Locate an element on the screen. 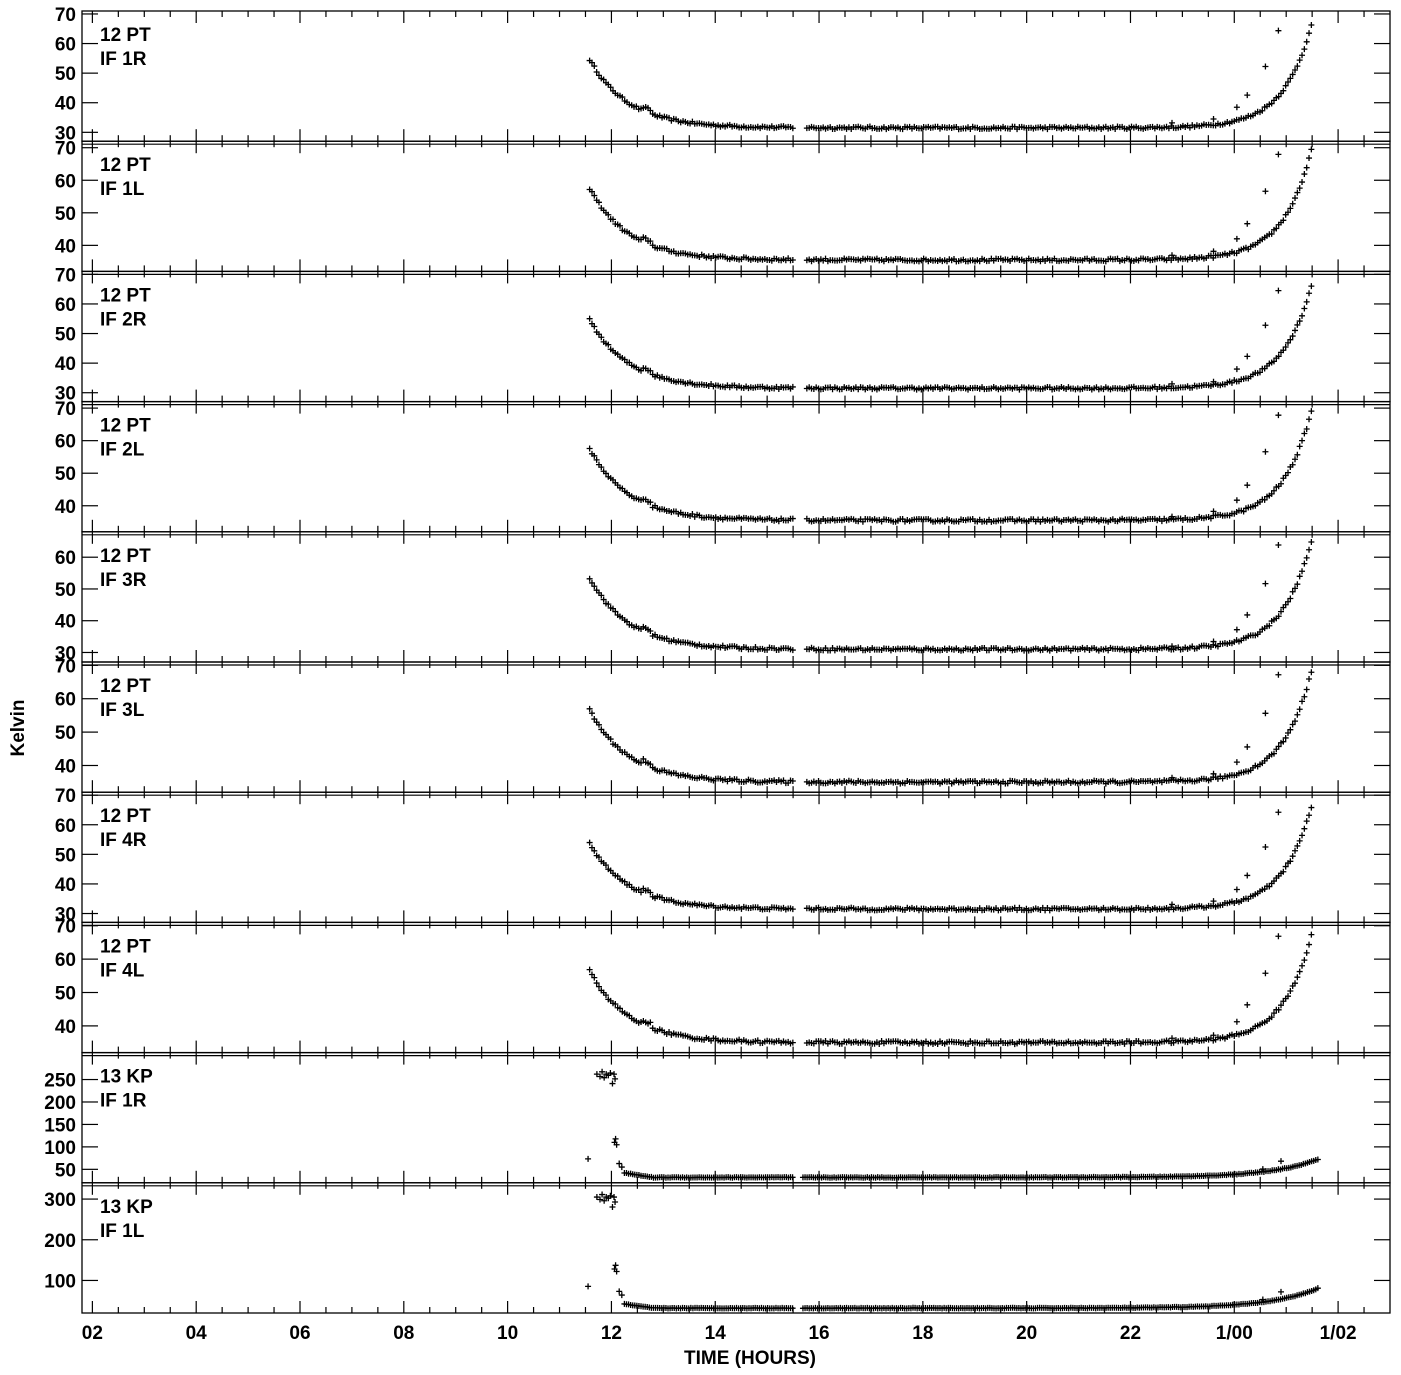 This screenshot has height=1375, width=1401. panel-if-label: IF 3R is located at coordinates (123, 580).